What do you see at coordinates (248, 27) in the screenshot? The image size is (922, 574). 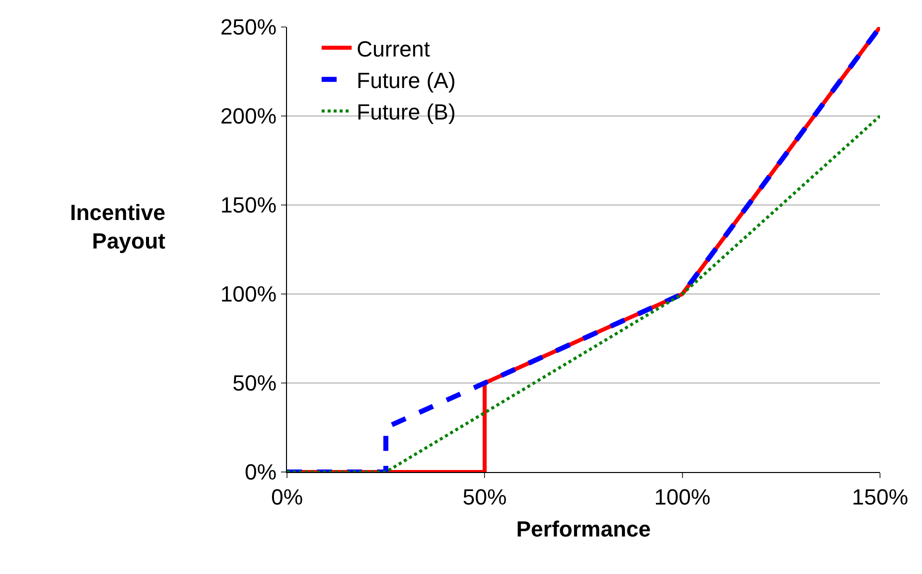 I see `y-tick-label: 250%` at bounding box center [248, 27].